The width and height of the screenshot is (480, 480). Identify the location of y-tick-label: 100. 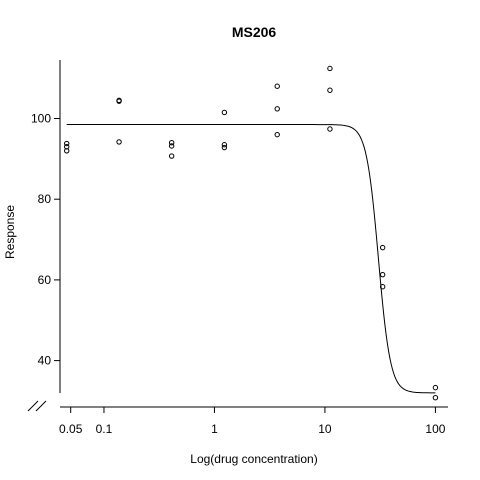
(41, 119).